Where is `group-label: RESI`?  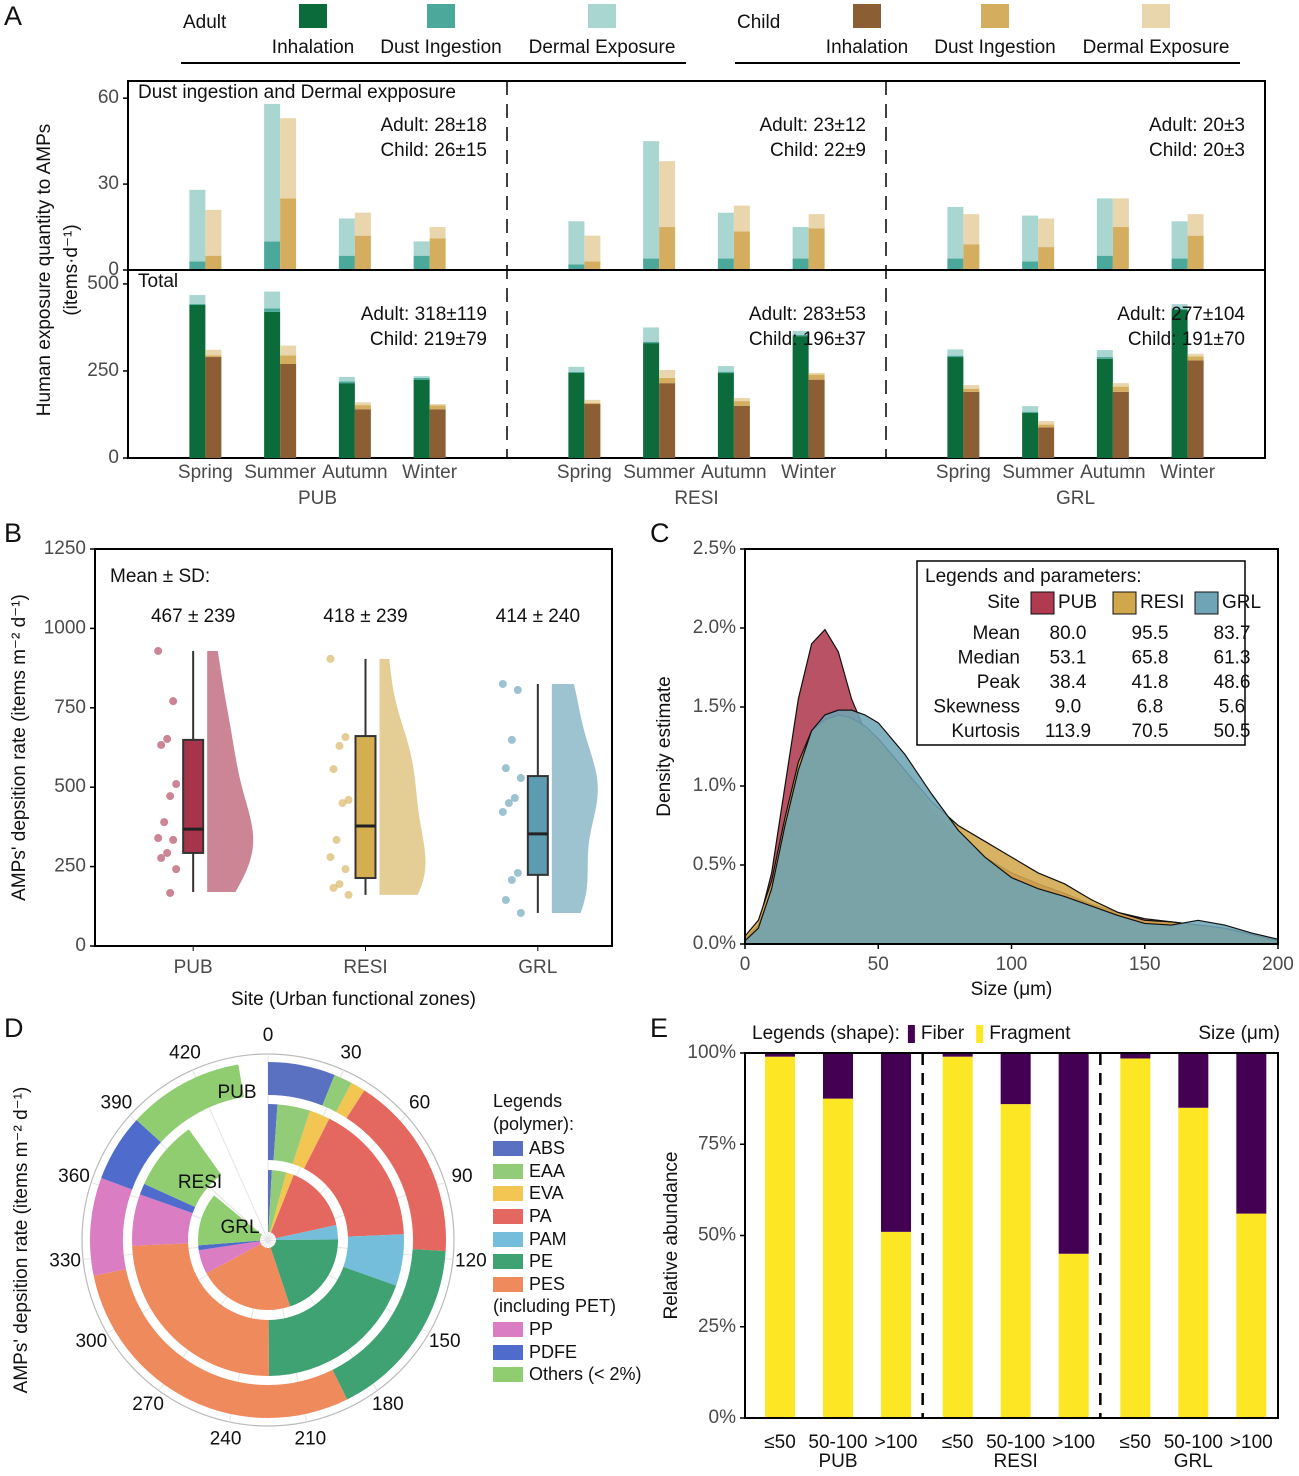
group-label: RESI is located at coordinates (1015, 1461).